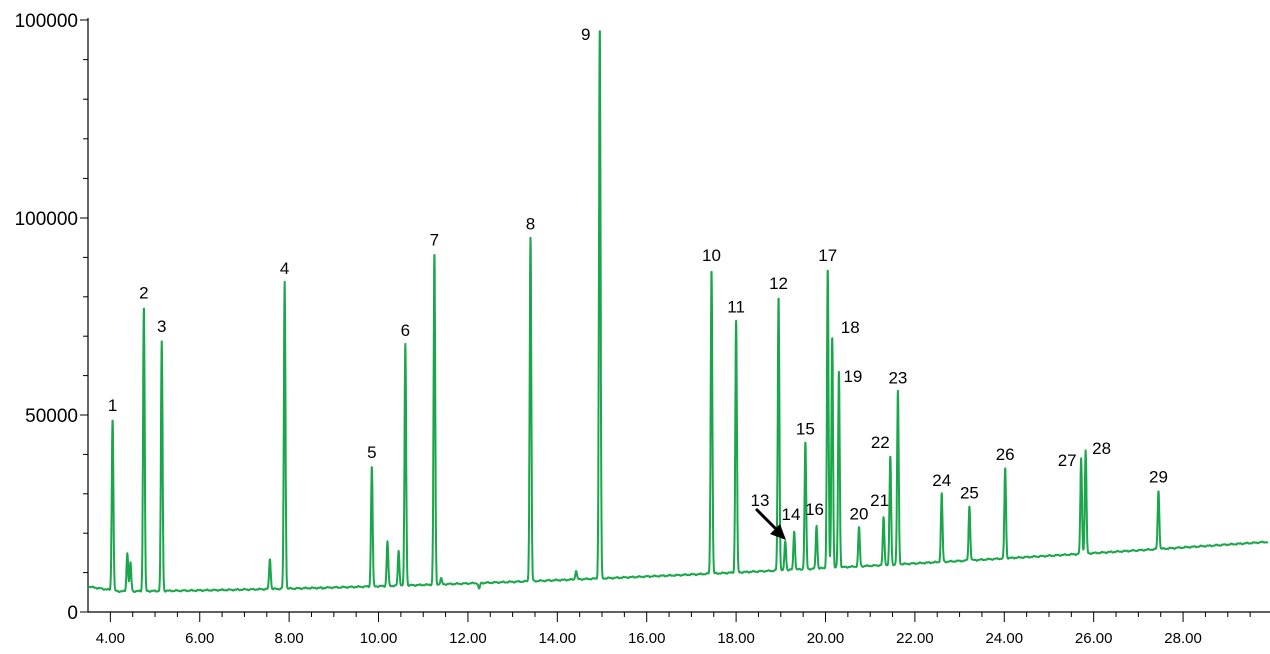 This screenshot has height=654, width=1270. Describe the element at coordinates (1101, 448) in the screenshot. I see `peak-label-28: 28` at that location.